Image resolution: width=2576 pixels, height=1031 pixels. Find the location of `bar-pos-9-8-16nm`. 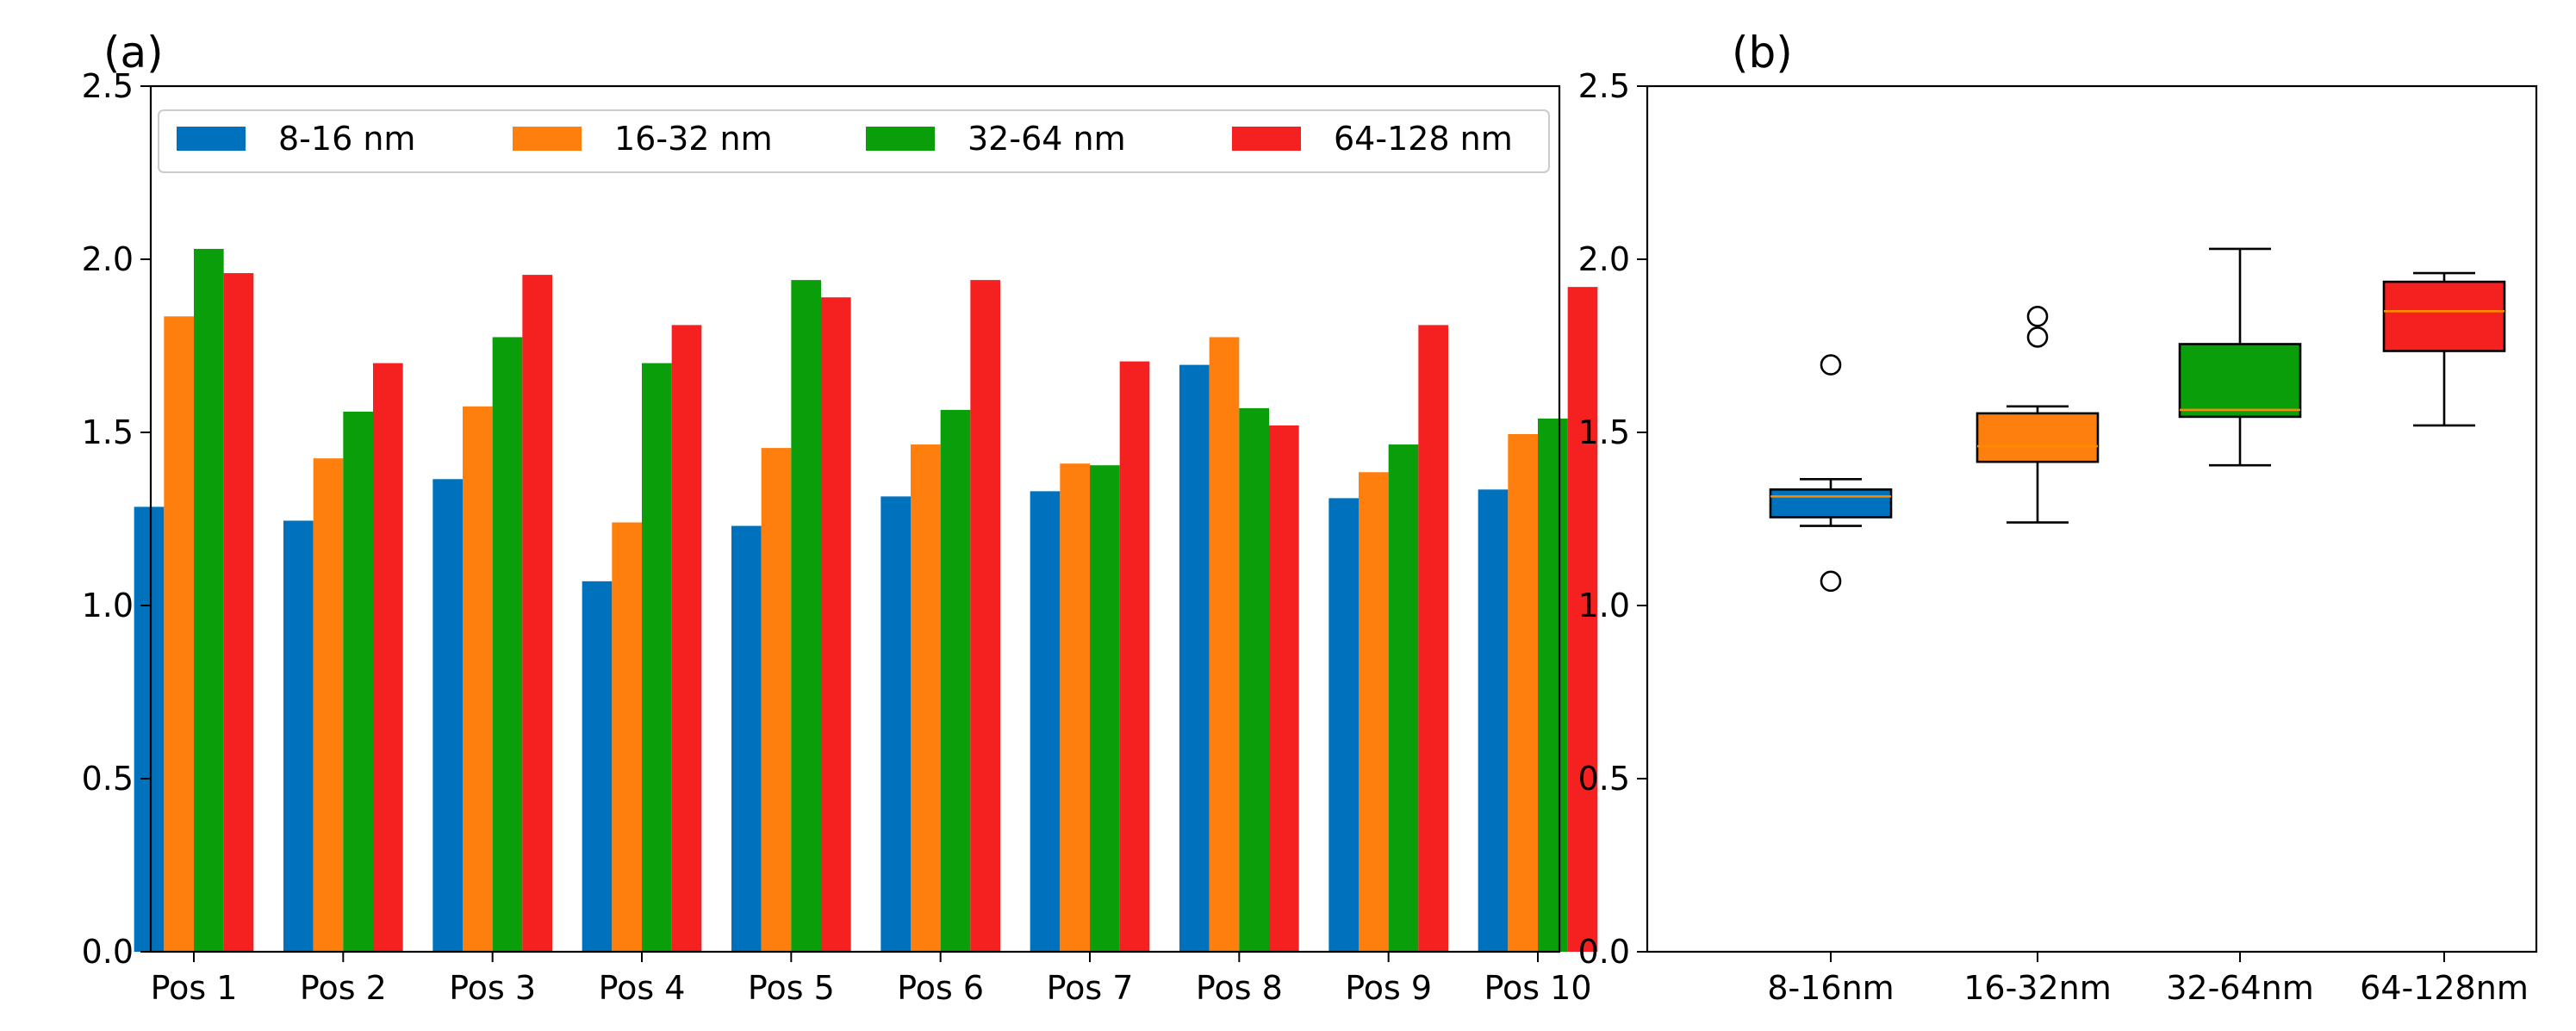

bar-pos-9-8-16nm is located at coordinates (1343, 725).